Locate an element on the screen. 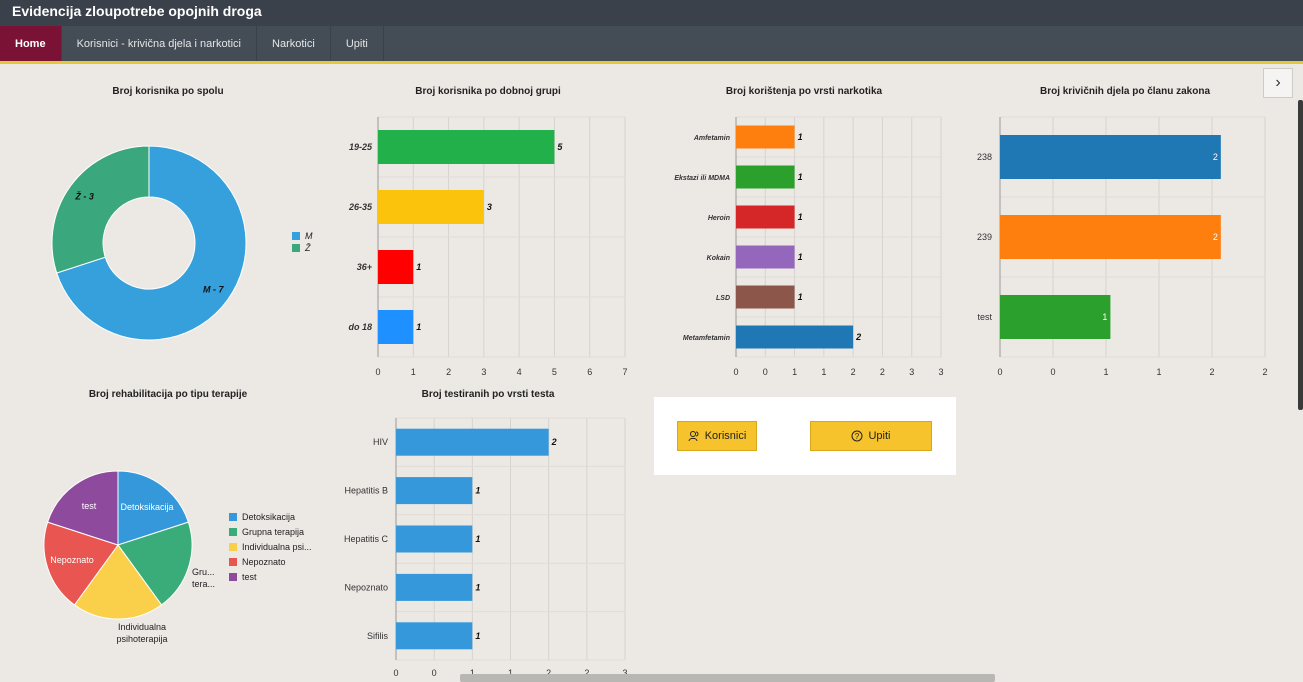 The image size is (1303, 682). legend-label: Nepoznato is located at coordinates (264, 561).